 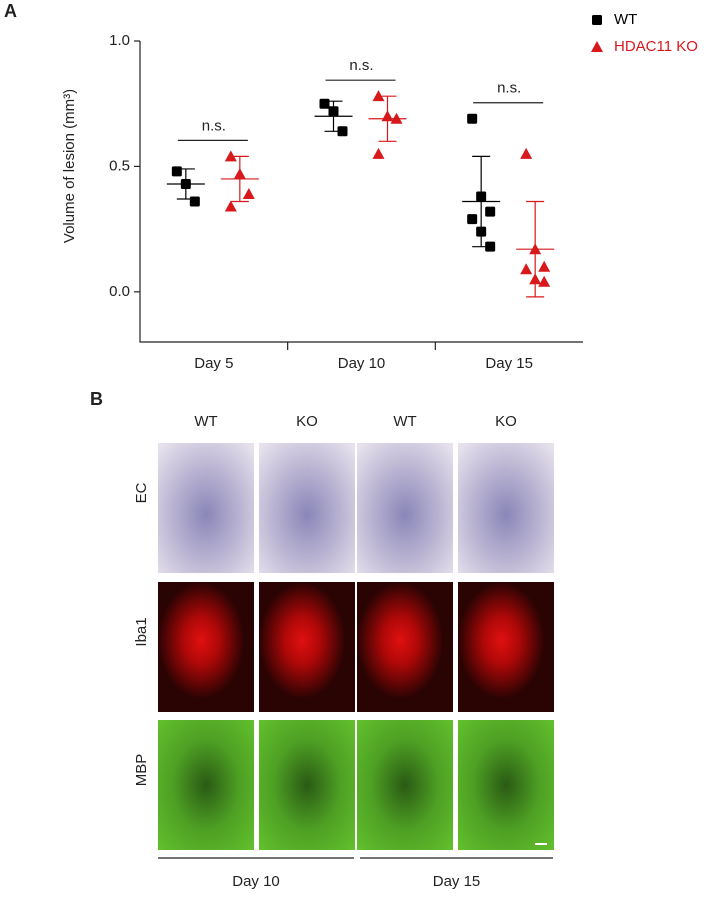 I want to click on group-label: Day 15, so click(x=457, y=881).